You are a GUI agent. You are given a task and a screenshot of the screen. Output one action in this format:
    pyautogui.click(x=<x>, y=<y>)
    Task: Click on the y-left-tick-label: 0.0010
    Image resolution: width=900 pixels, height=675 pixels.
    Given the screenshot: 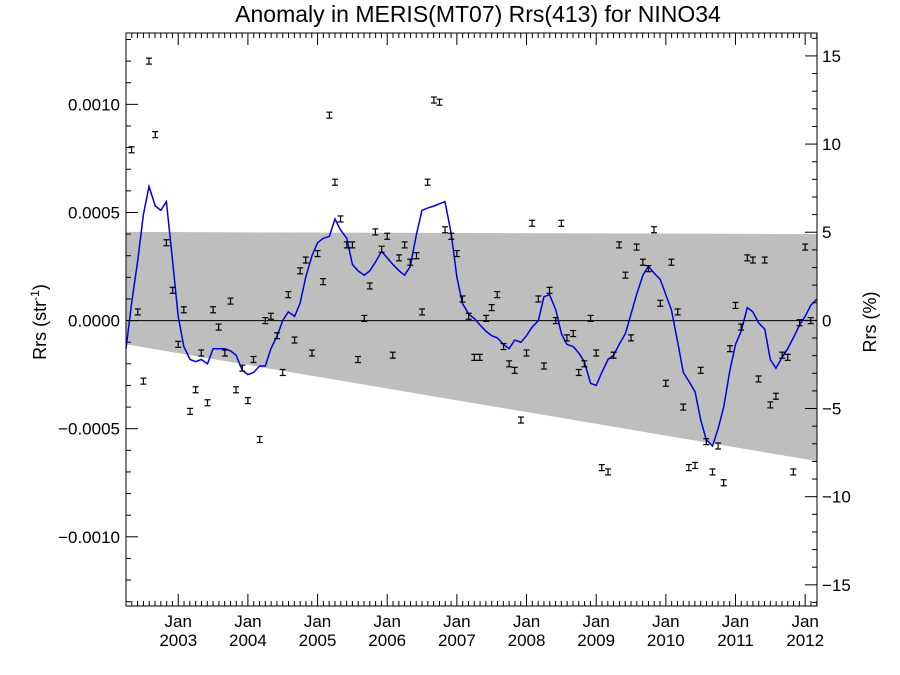 What is the action you would take?
    pyautogui.click(x=94, y=104)
    